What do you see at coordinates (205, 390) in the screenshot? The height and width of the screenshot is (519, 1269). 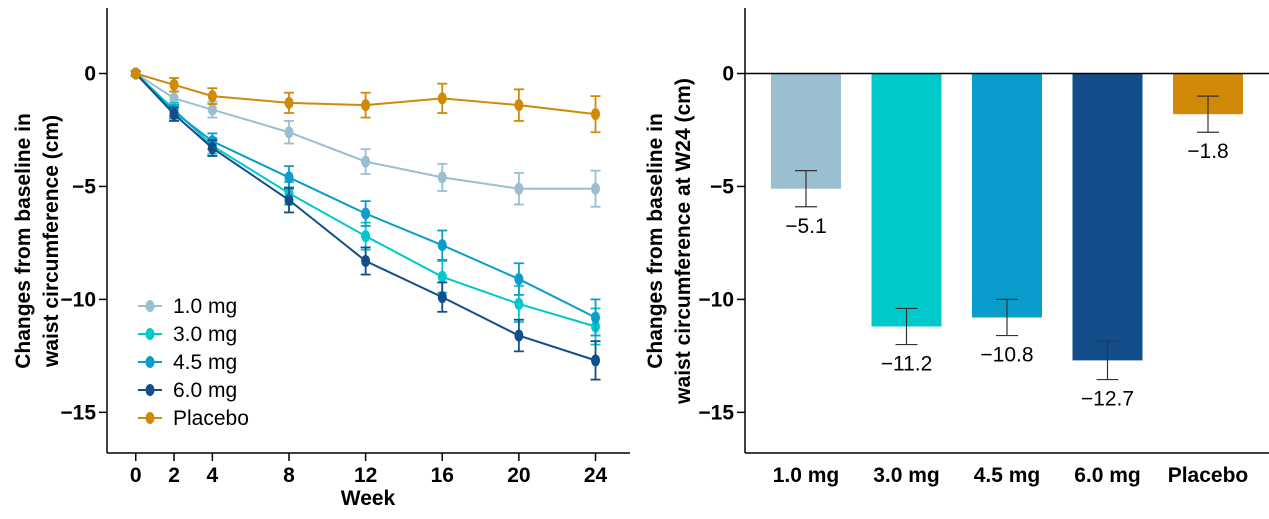 I see `legend-label: 6.0 mg` at bounding box center [205, 390].